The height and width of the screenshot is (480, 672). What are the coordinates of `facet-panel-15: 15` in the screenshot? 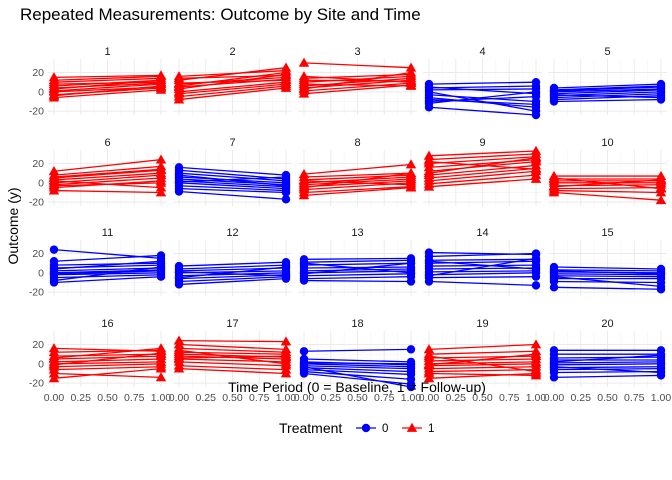 It's located at (607, 261).